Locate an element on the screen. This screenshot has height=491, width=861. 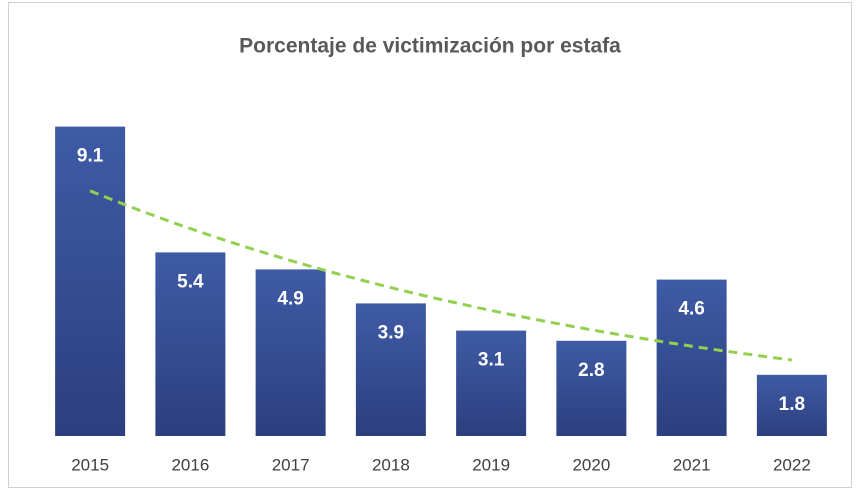
x-tick-label: 2018 is located at coordinates (391, 464).